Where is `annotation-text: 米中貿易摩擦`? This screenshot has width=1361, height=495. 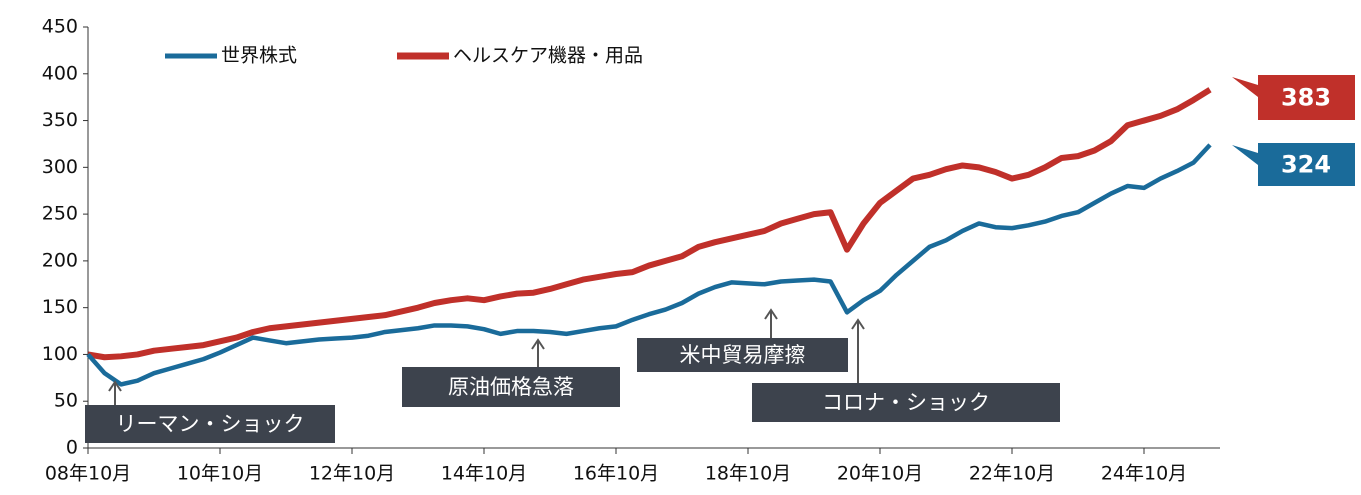
annotation-text: 米中貿易摩擦 is located at coordinates (743, 355).